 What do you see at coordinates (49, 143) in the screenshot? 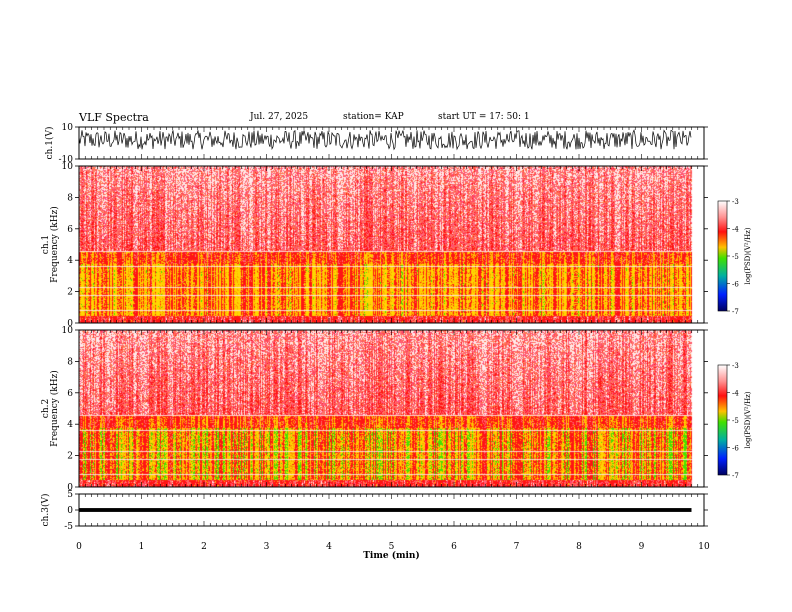
I see `ch1-ylabel: ch.1(V)` at bounding box center [49, 143].